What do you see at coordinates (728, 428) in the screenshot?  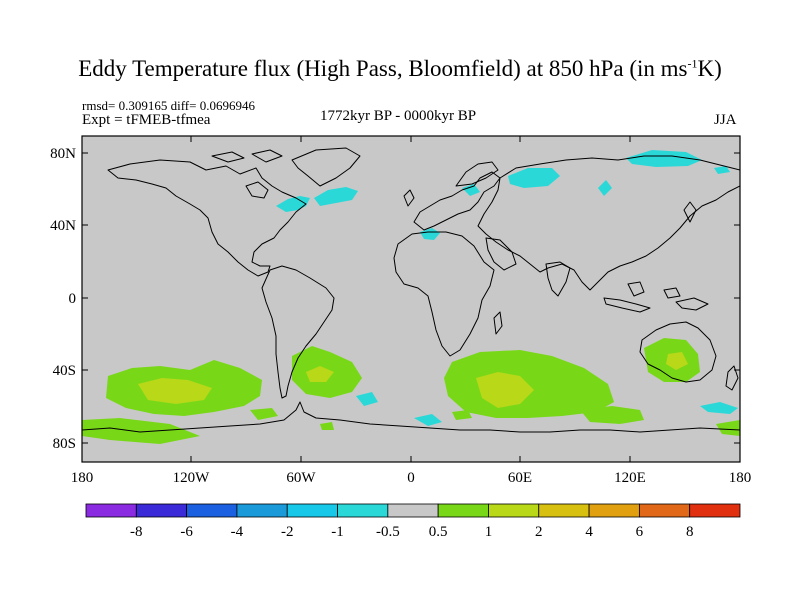 I see `patch-tasman` at bounding box center [728, 428].